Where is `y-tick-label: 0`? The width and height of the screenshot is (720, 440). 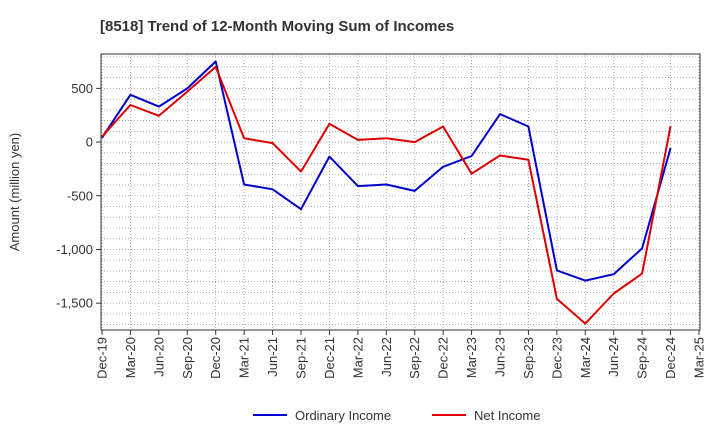 y-tick-label: 0 is located at coordinates (89, 142).